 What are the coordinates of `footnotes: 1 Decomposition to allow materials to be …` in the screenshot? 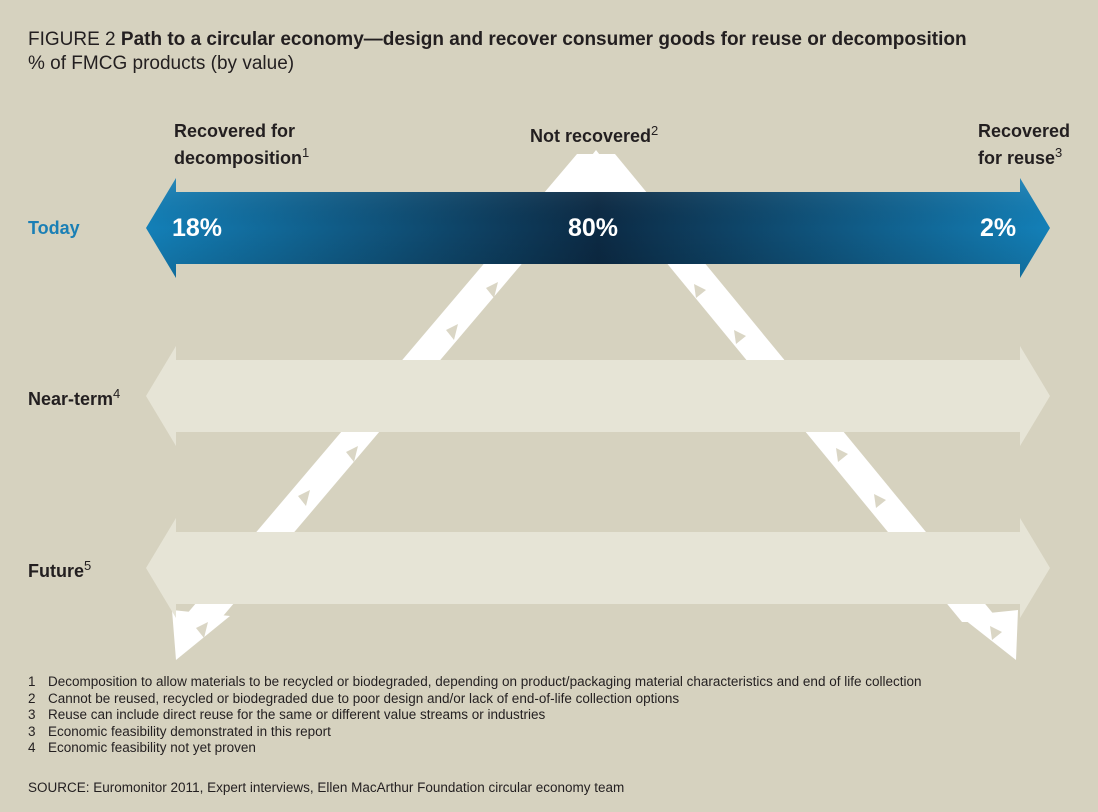 It's located at (475, 715).